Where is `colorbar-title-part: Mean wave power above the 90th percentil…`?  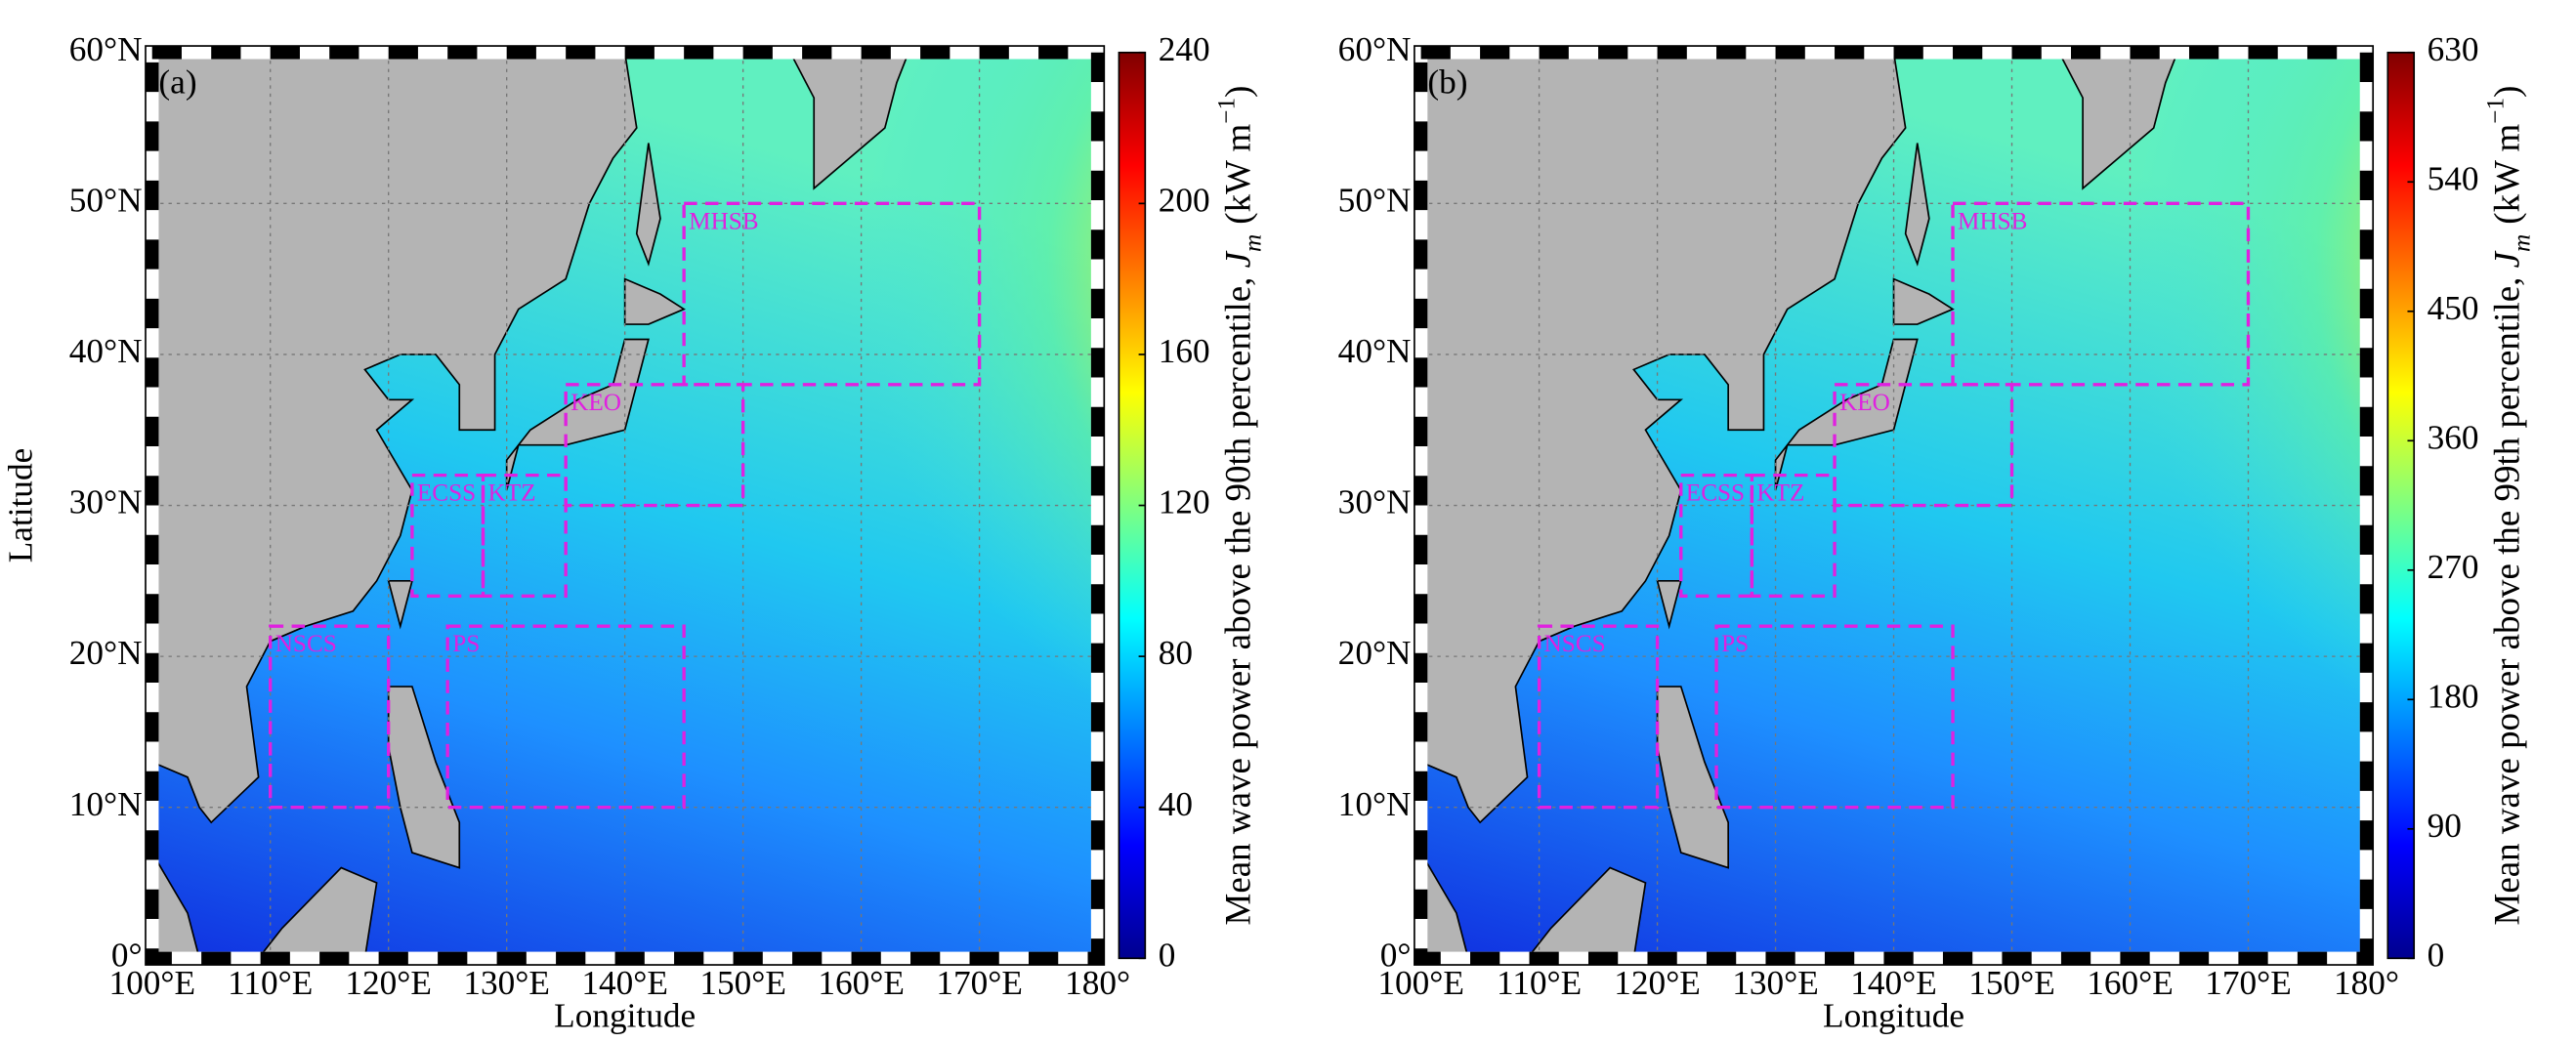 colorbar-title-part: Mean wave power above the 90th percentil… is located at coordinates (1238, 597).